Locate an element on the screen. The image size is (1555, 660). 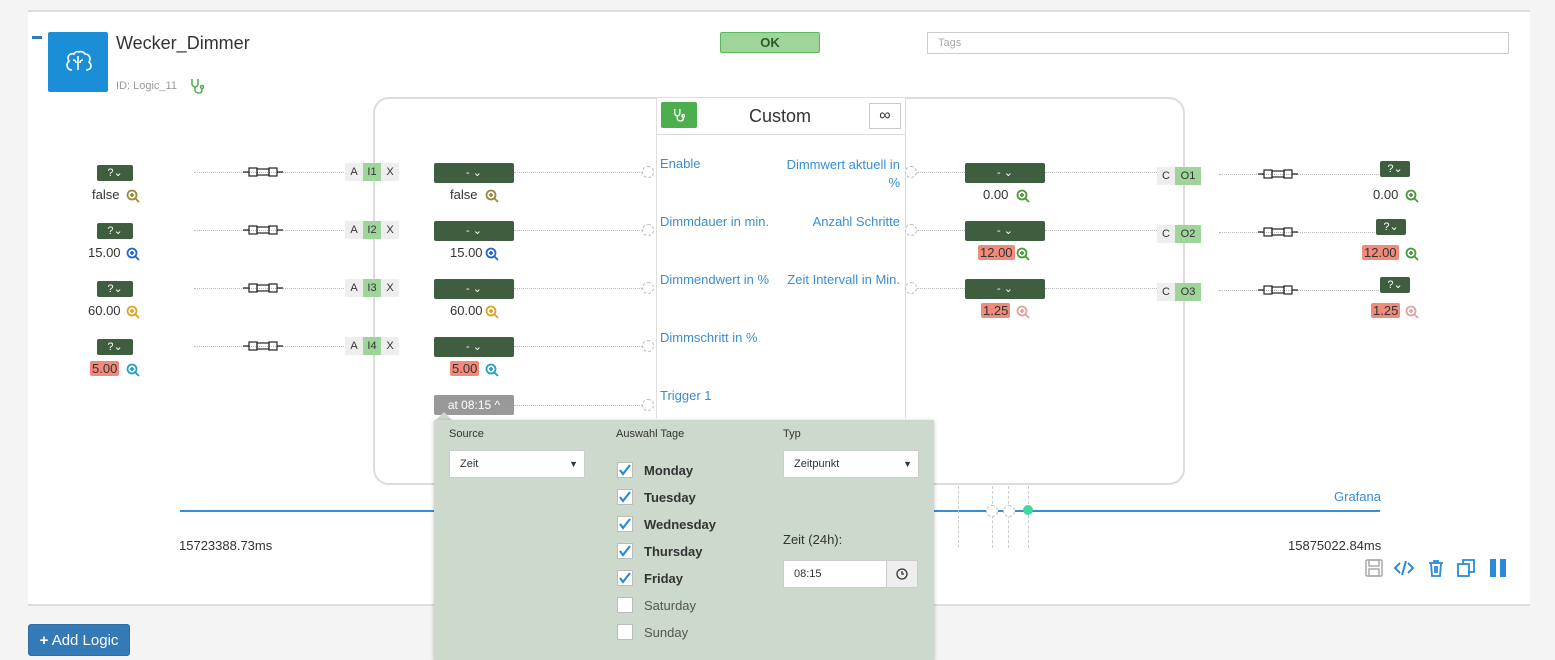
output-label-dimmwert: Dimmwert aktuell in % is located at coordinates (843, 173).